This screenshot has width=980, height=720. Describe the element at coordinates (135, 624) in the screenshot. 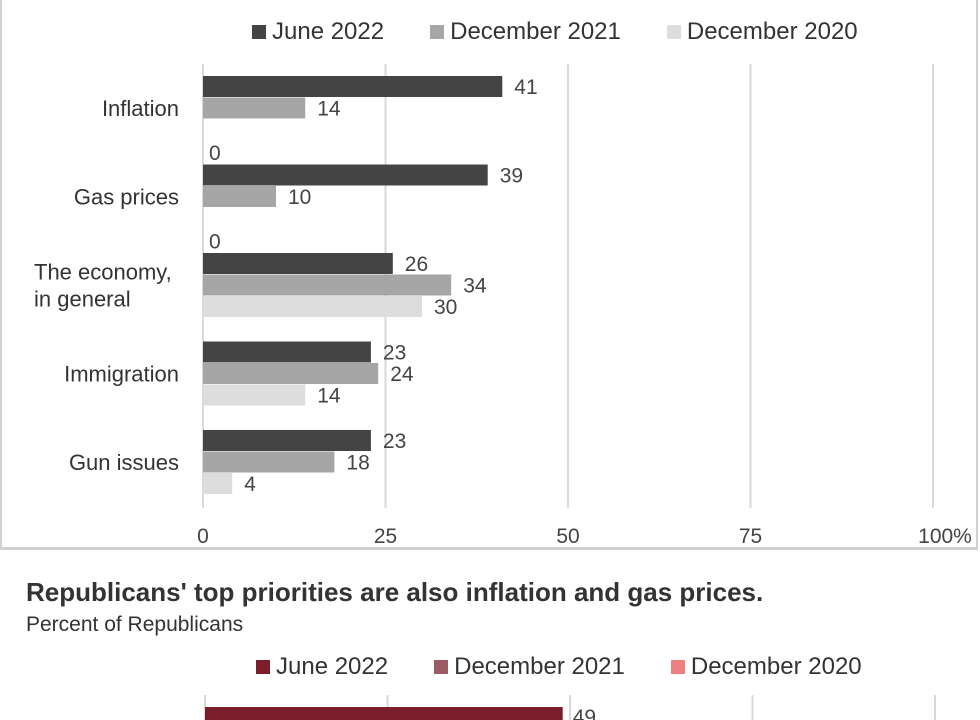

I see `chart-subtitle: Percent of Republicans` at that location.